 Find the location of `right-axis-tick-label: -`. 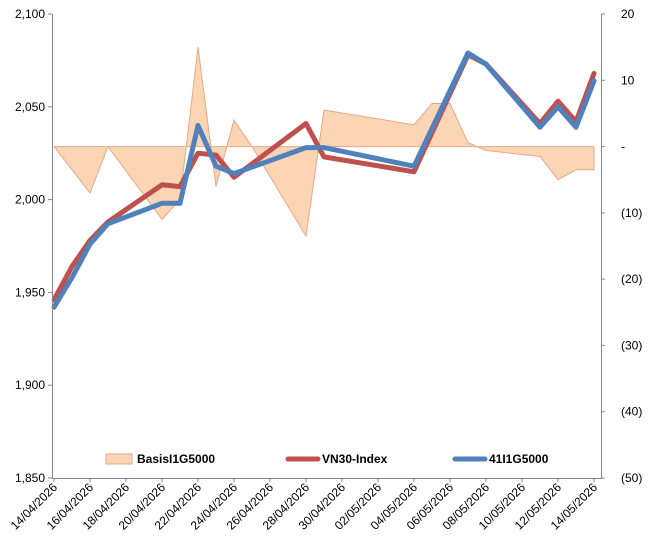

right-axis-tick-label: - is located at coordinates (623, 147).